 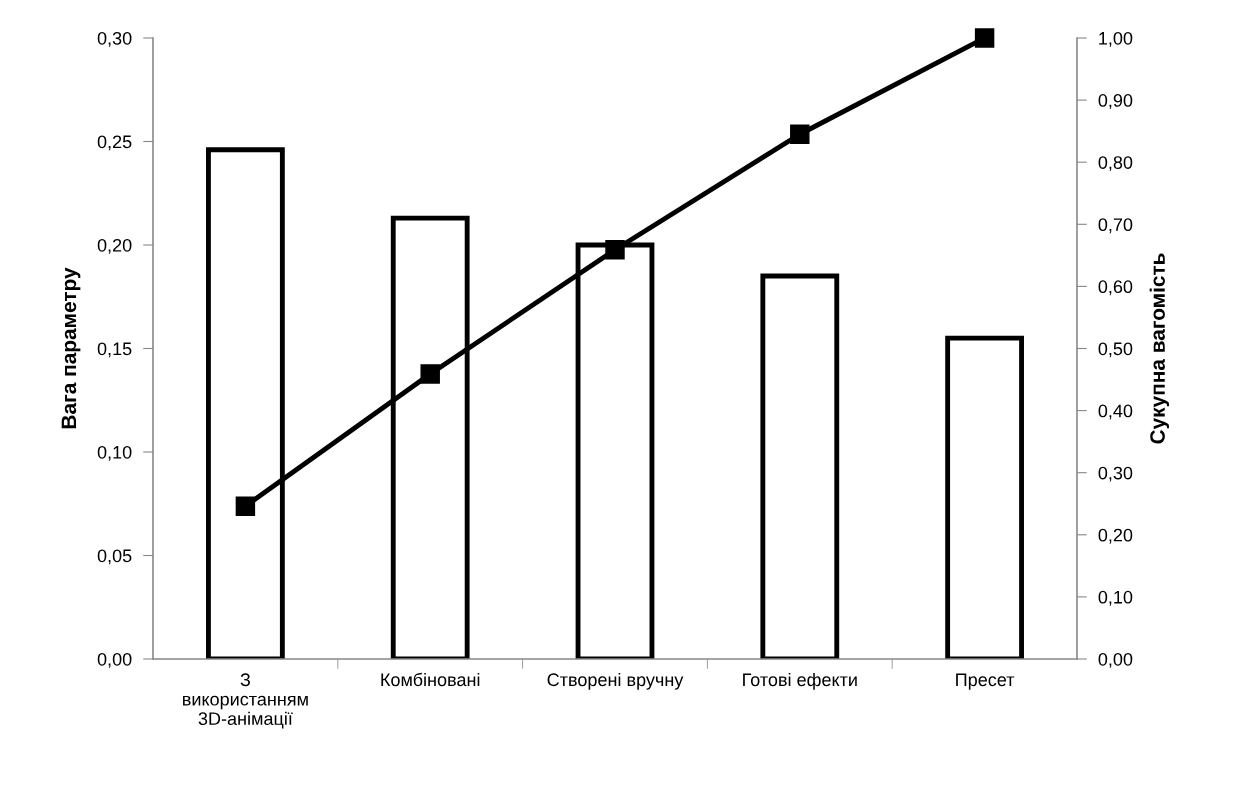 What do you see at coordinates (1115, 101) in the screenshot?
I see `y2-tick-label: 0,90` at bounding box center [1115, 101].